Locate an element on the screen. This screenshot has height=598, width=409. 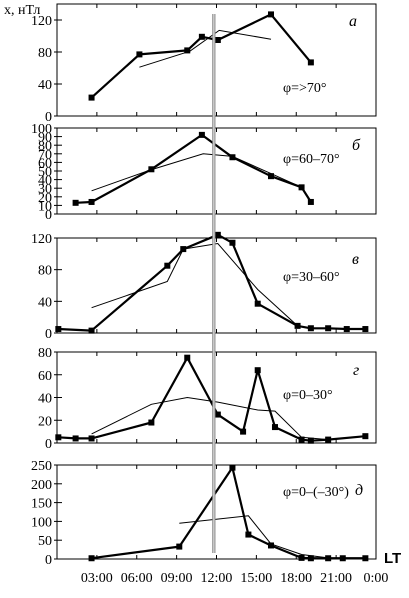
panel-annotation: φ=0–(–30°) is located at coordinates (316, 492).